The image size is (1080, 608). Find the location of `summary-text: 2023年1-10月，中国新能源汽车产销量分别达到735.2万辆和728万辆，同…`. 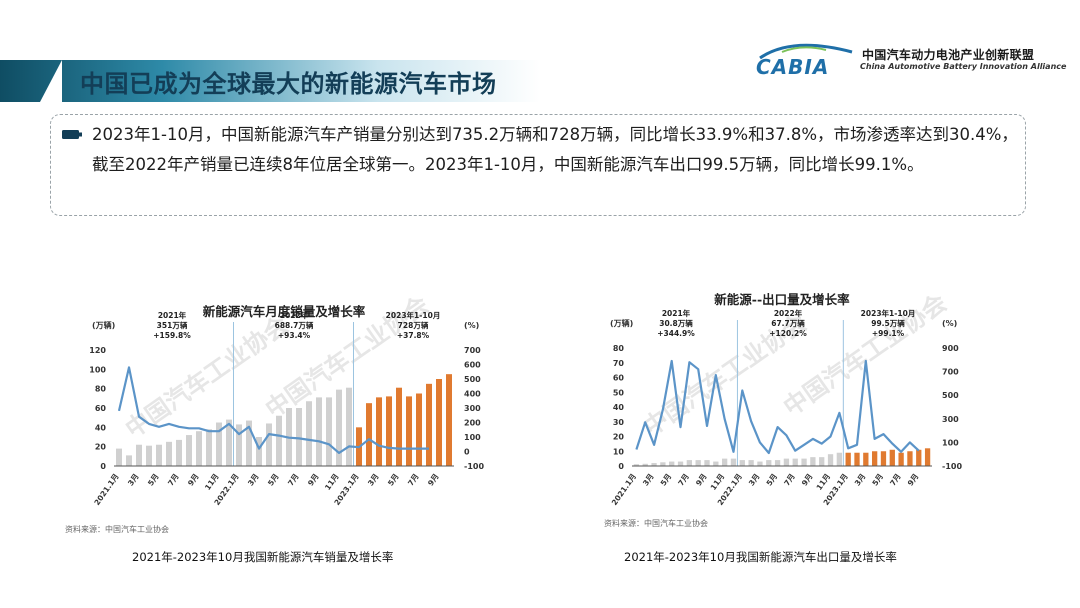

summary-text: 2023年1-10月，中国新能源汽车产销量分别达到735.2万辆和728万辆，同… is located at coordinates (555, 149).